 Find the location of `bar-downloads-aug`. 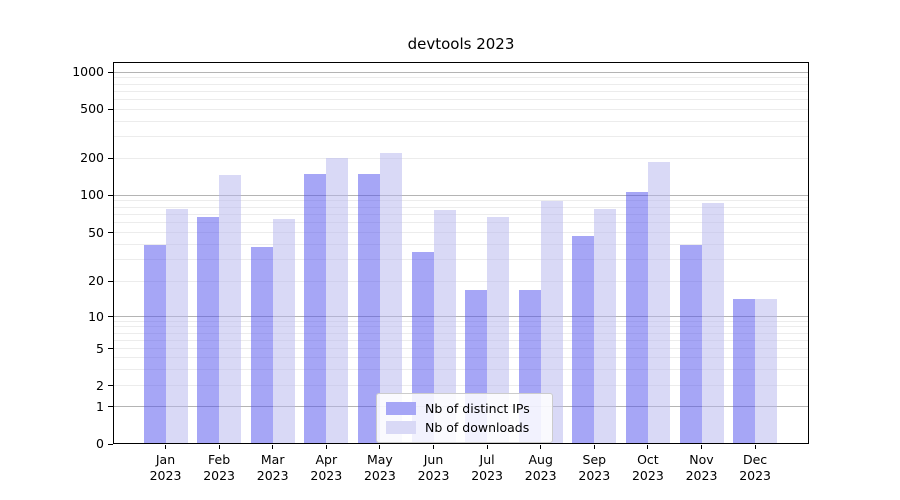

bar-downloads-aug is located at coordinates (551, 322).